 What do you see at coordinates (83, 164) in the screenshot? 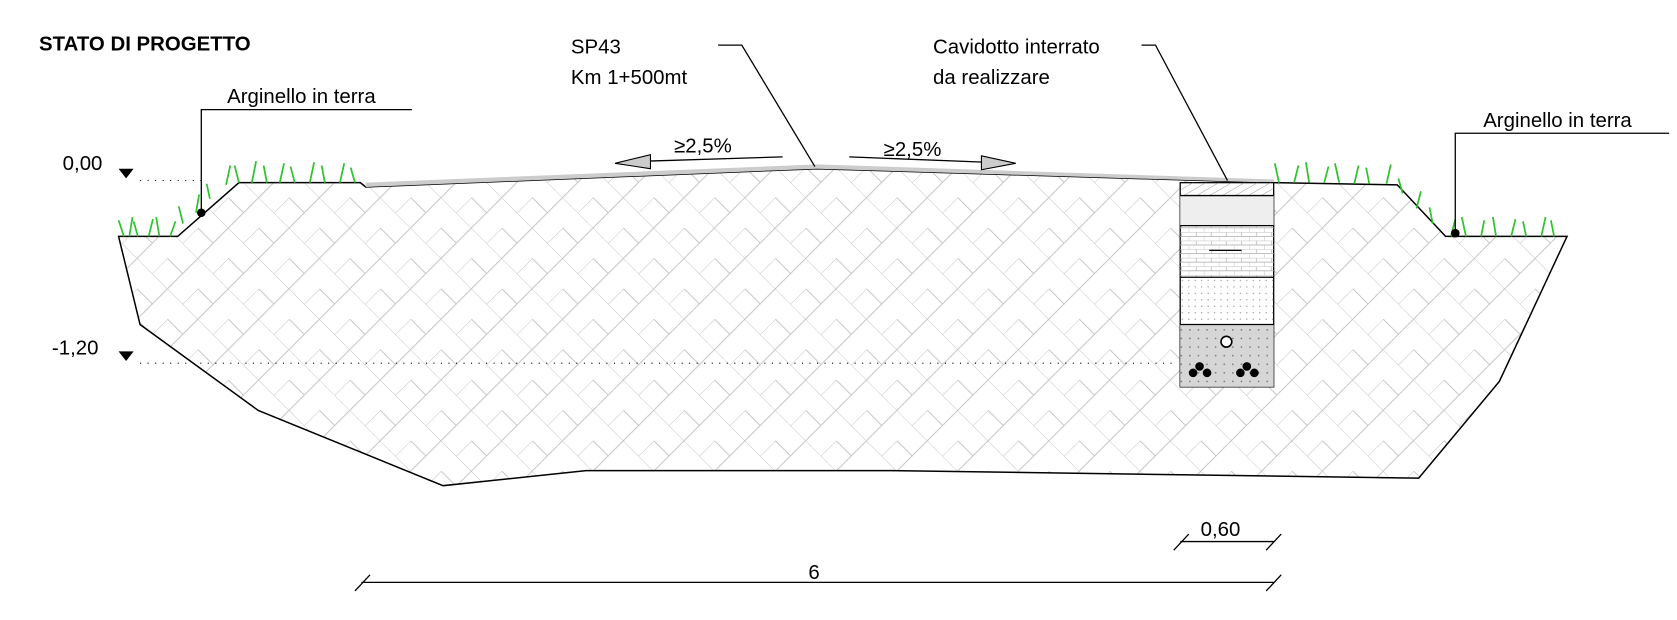
I see `level-label: 0,00` at bounding box center [83, 164].